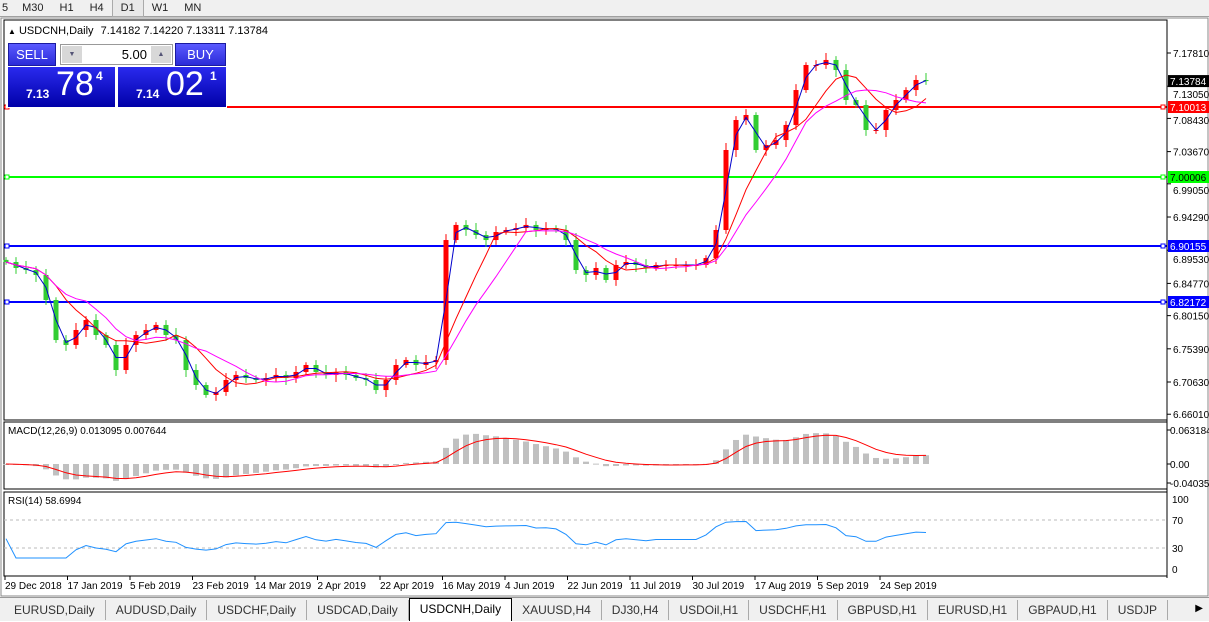 This screenshot has width=1209, height=622. Describe the element at coordinates (719, 586) in the screenshot. I see `date-axis-label: 30 Jul 2019` at that location.